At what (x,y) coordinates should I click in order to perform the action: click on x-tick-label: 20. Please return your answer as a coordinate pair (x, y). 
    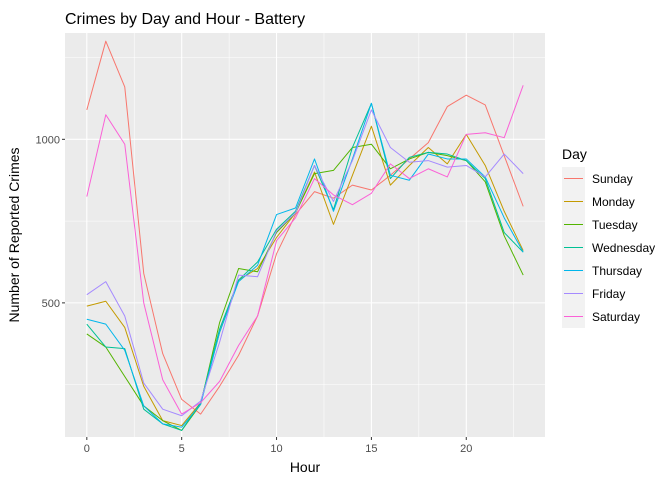
    Looking at the image, I should click on (466, 449).